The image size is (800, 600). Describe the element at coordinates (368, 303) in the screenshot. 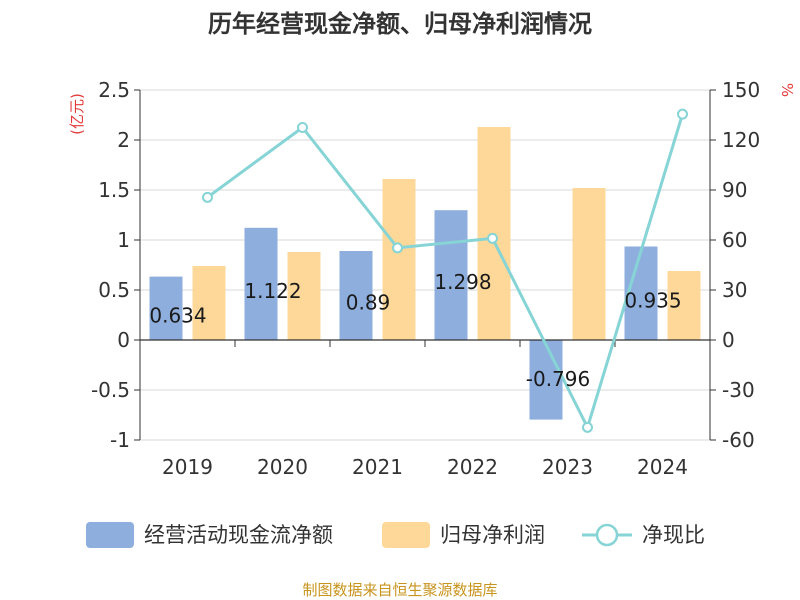

I see `data-label-cashflow-2021: 0.89` at that location.